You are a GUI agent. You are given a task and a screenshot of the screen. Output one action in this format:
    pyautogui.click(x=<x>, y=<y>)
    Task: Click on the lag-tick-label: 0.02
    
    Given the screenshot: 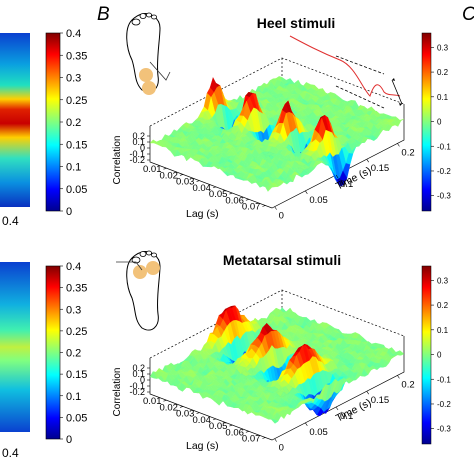 What is the action you would take?
    pyautogui.click(x=168, y=407)
    